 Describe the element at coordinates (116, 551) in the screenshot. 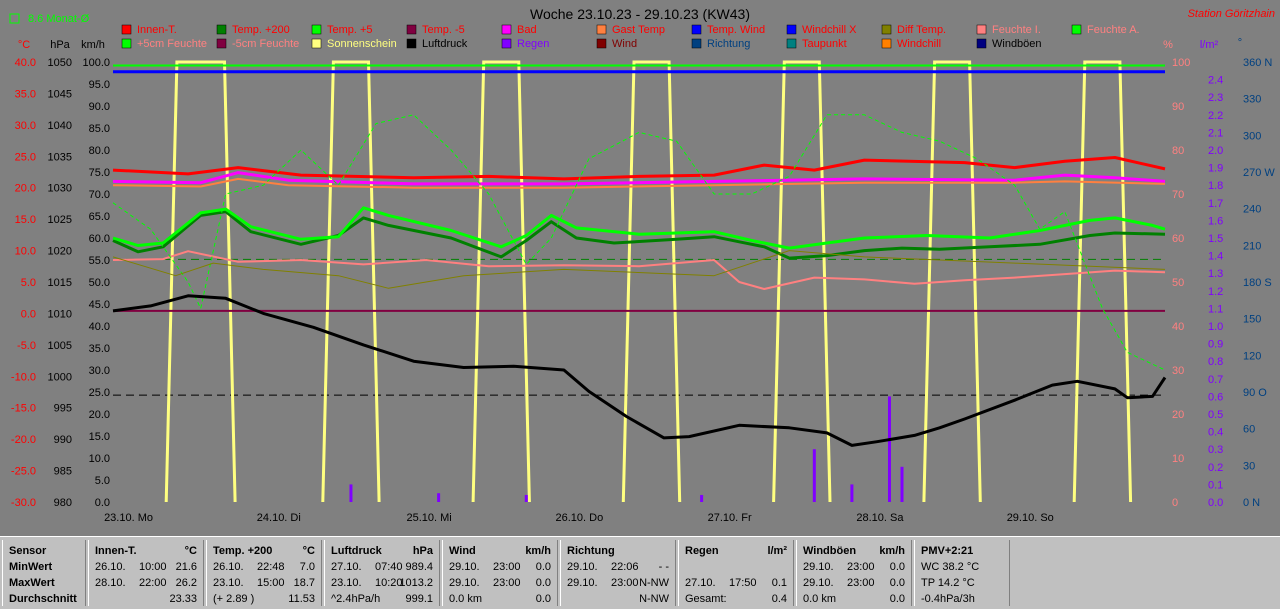

I see `innen-title: Innen-T.` at that location.